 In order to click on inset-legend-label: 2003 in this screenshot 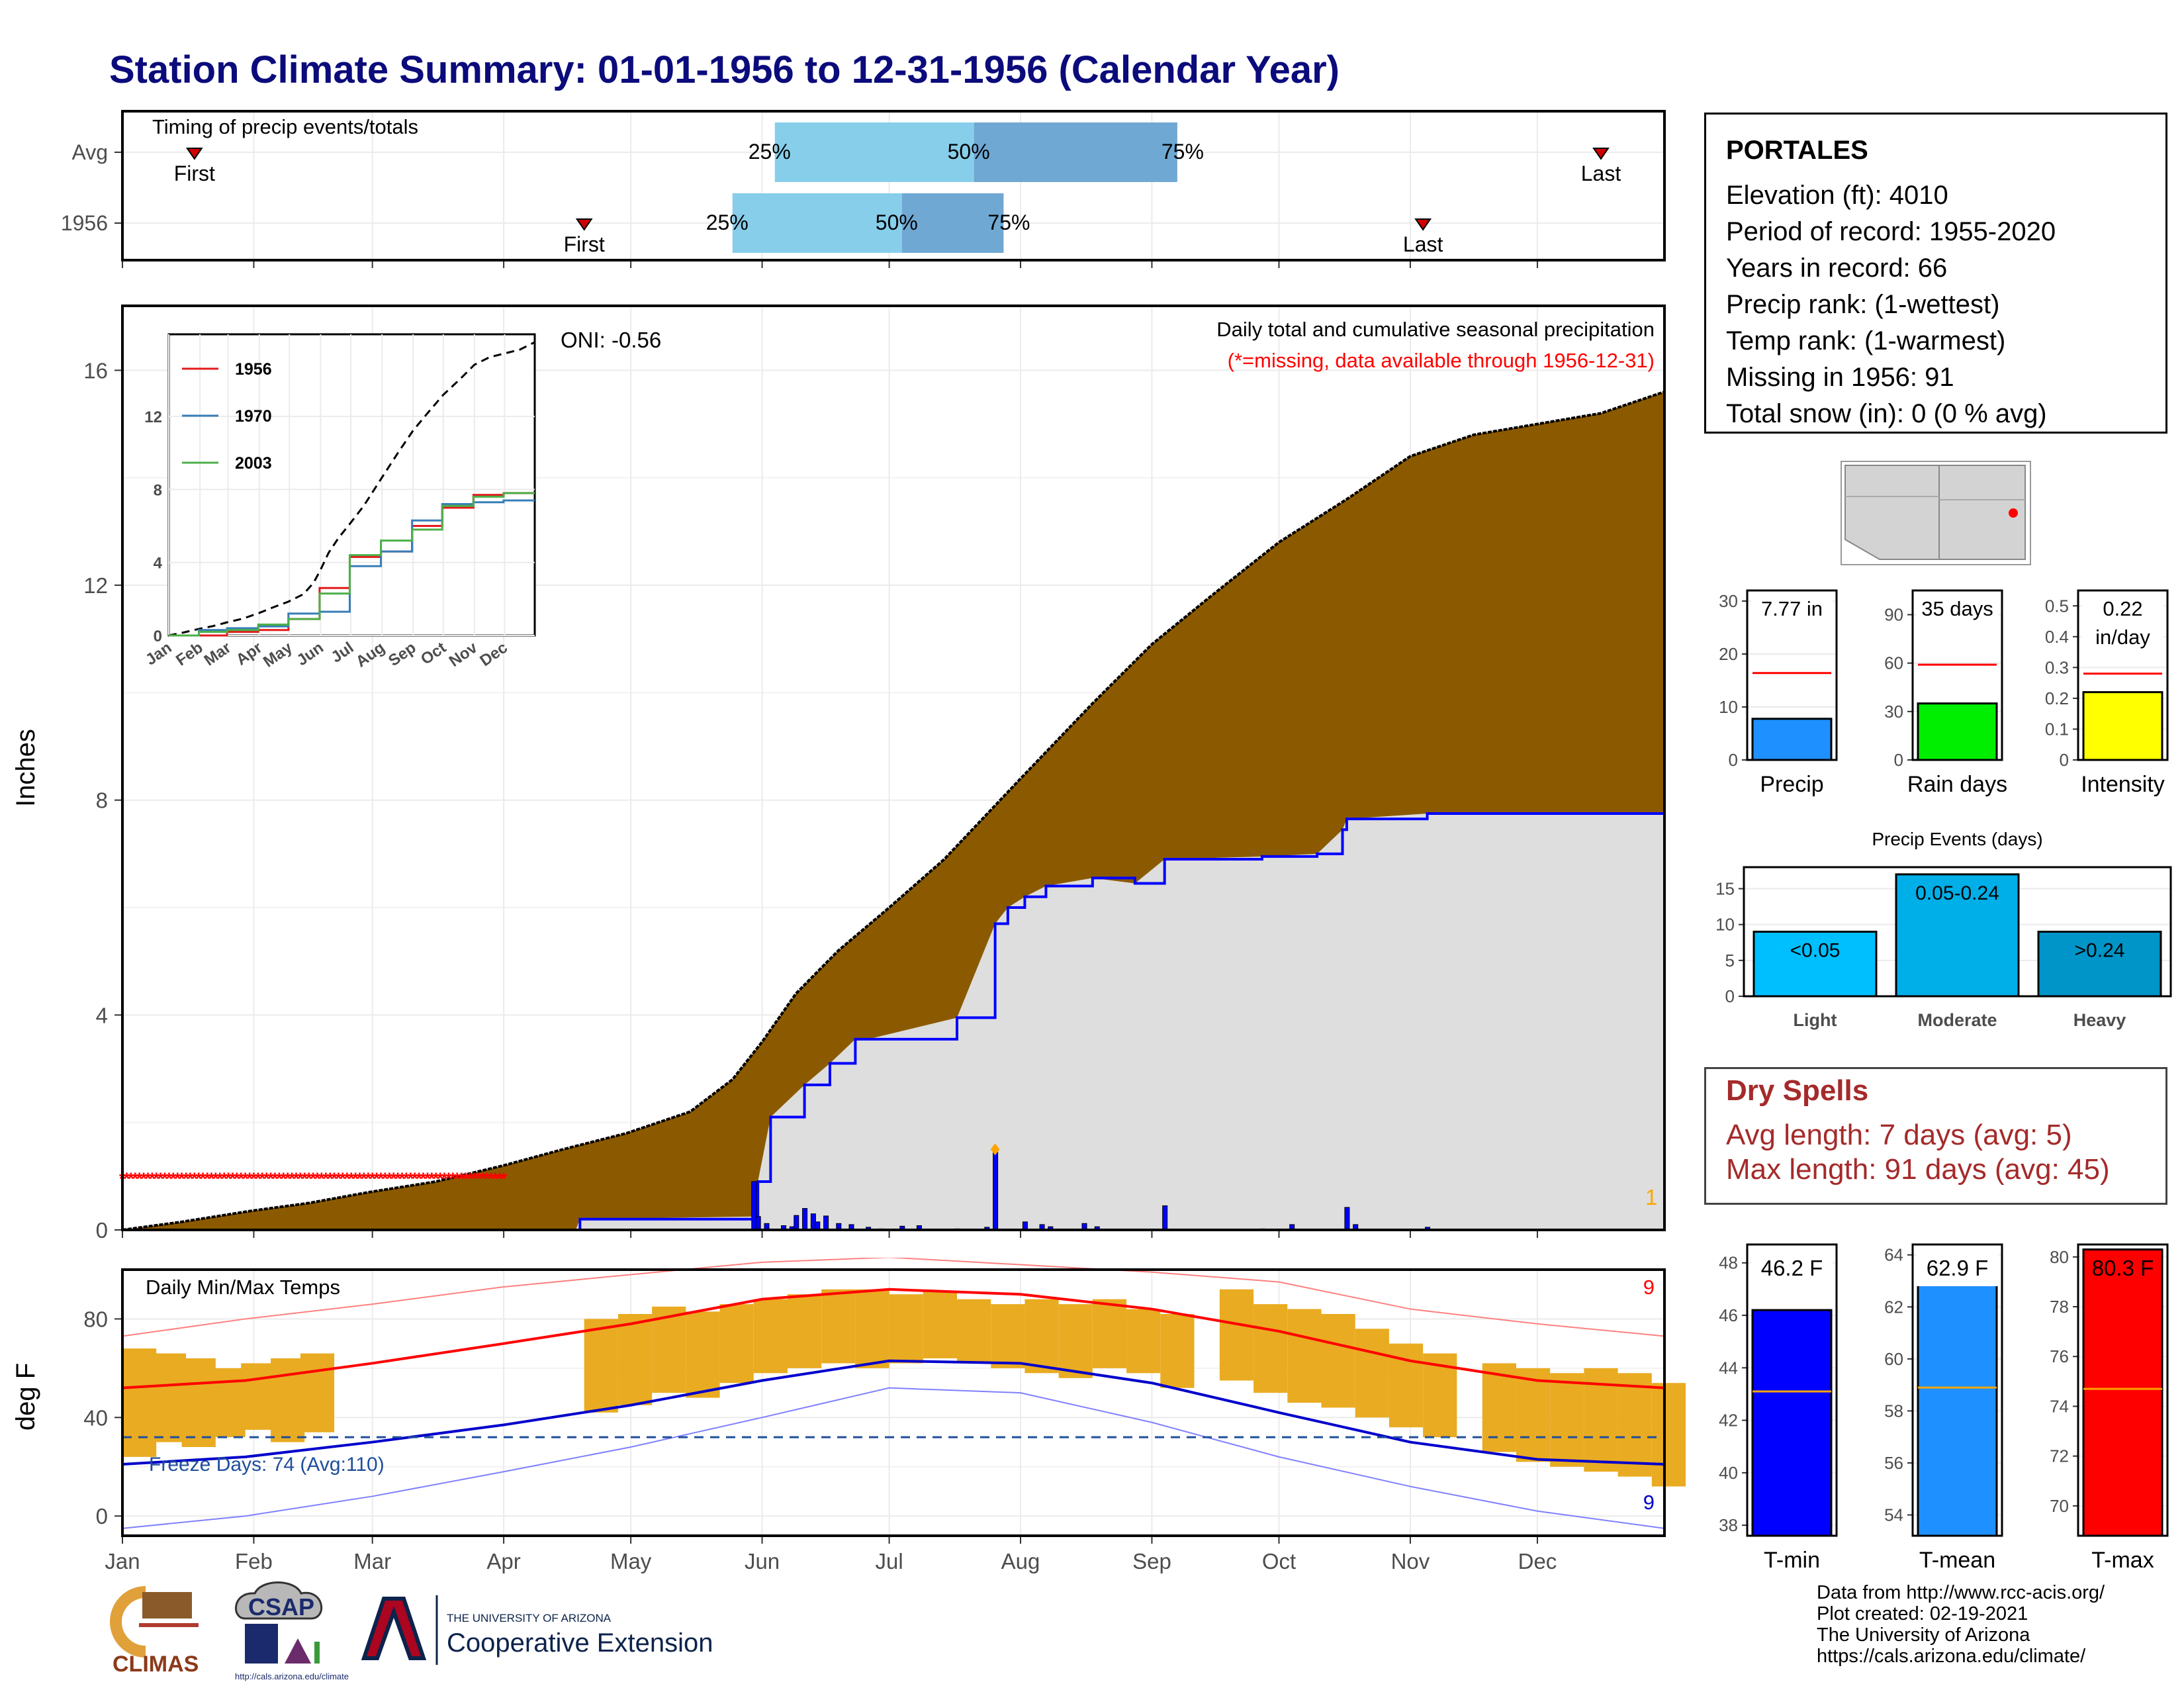, I will do `click(253, 463)`.